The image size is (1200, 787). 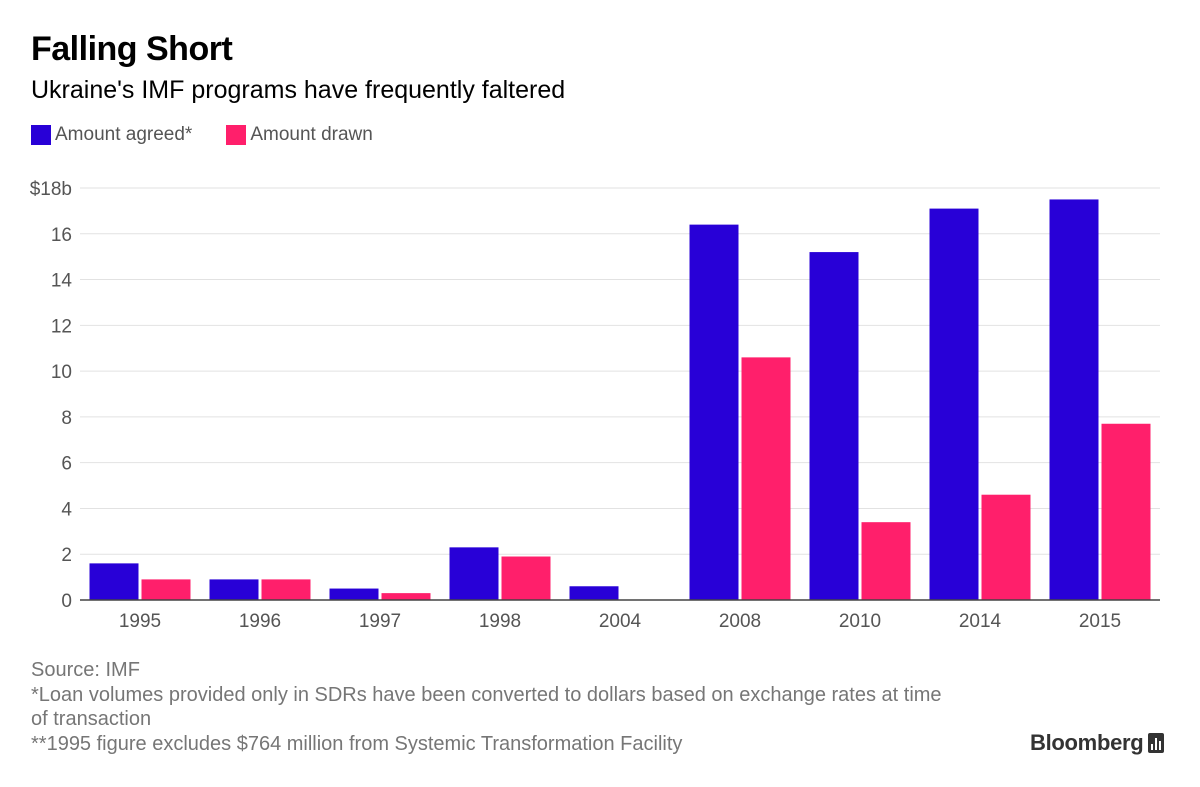 I want to click on legend-item-agreed: Amount agreed*, so click(x=111, y=135).